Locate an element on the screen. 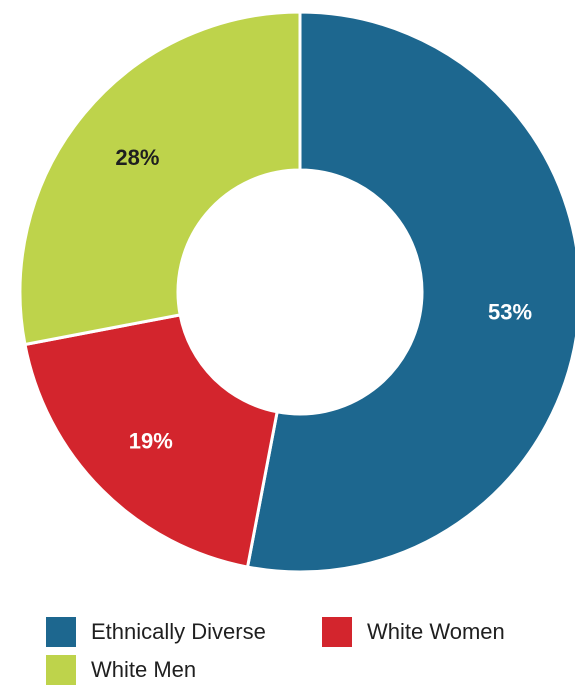  legend-swatch-ethnically-diverse is located at coordinates (61, 632).